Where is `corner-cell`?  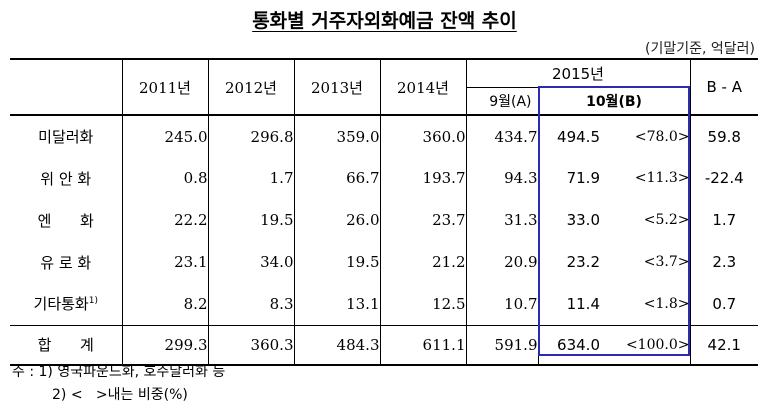
corner-cell is located at coordinates (66, 87).